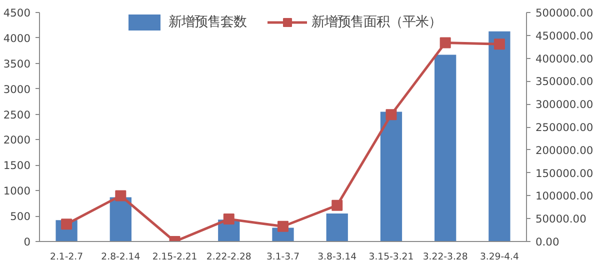 Image resolution: width=596 pixels, height=262 pixels. Describe the element at coordinates (67, 257) in the screenshot. I see `x-tick-label: 2.1-2.7` at that location.